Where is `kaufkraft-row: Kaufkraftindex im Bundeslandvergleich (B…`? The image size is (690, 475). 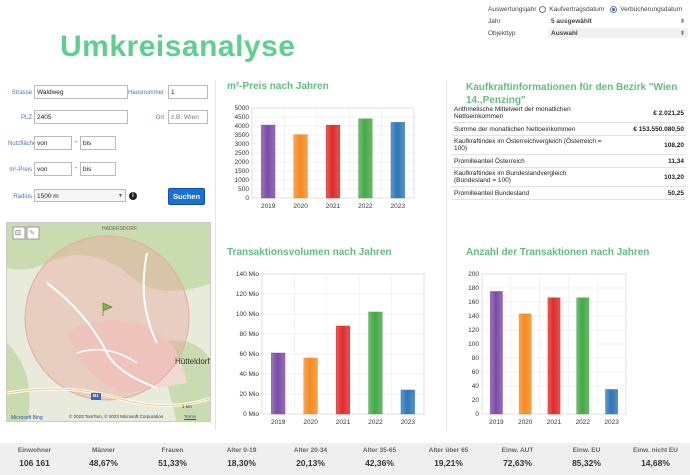 kaufkraft-row: Kaufkraftindex im Bundeslandvergleich (B… is located at coordinates (569, 177).